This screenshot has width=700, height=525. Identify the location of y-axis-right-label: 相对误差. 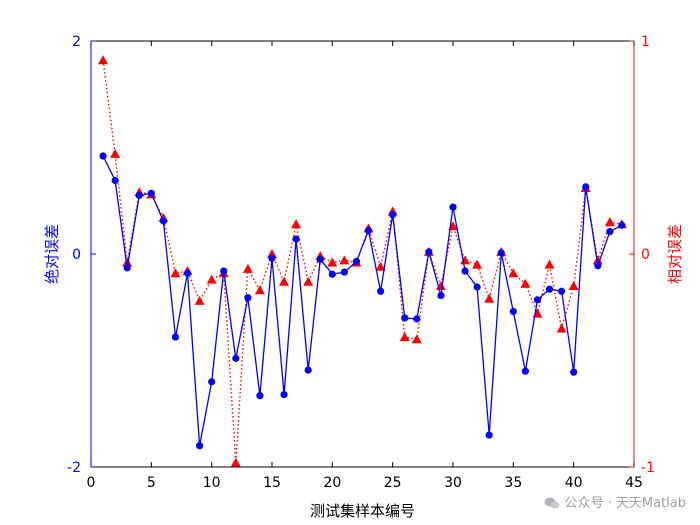
(675, 254).